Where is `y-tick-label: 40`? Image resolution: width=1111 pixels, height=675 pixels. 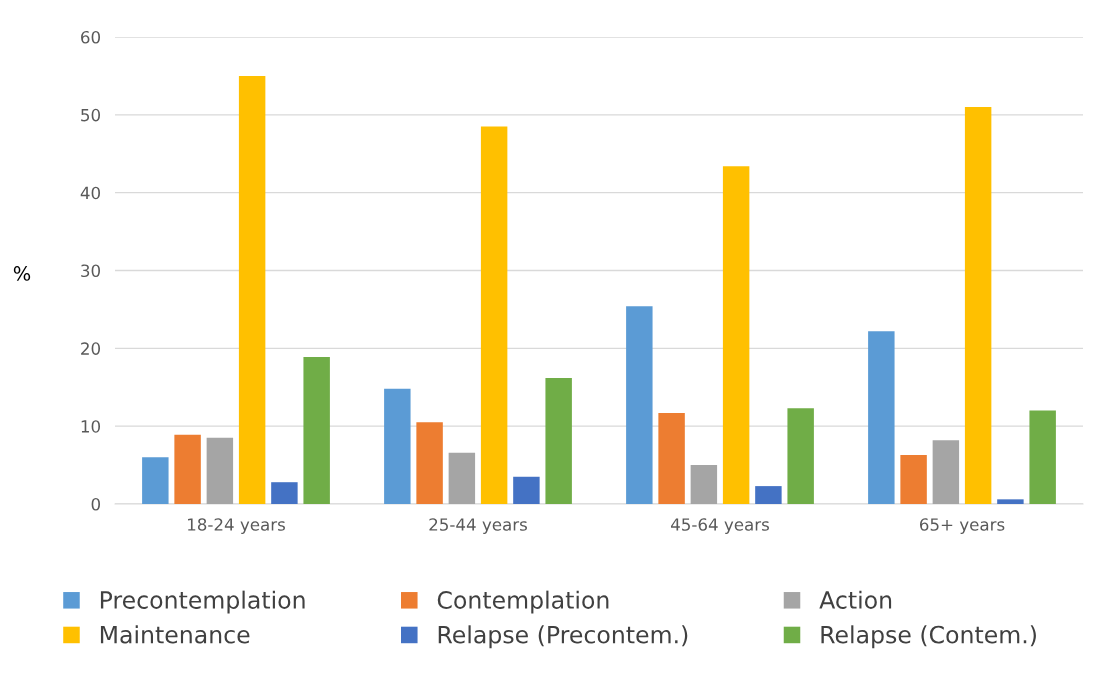 y-tick-label: 40 is located at coordinates (90, 193).